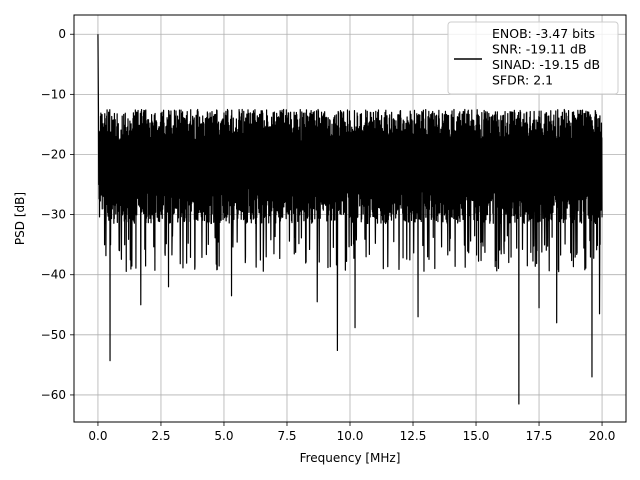 This screenshot has width=640, height=480. Describe the element at coordinates (350, 458) in the screenshot. I see `x-axis-title: Frequency [MHz]` at that location.